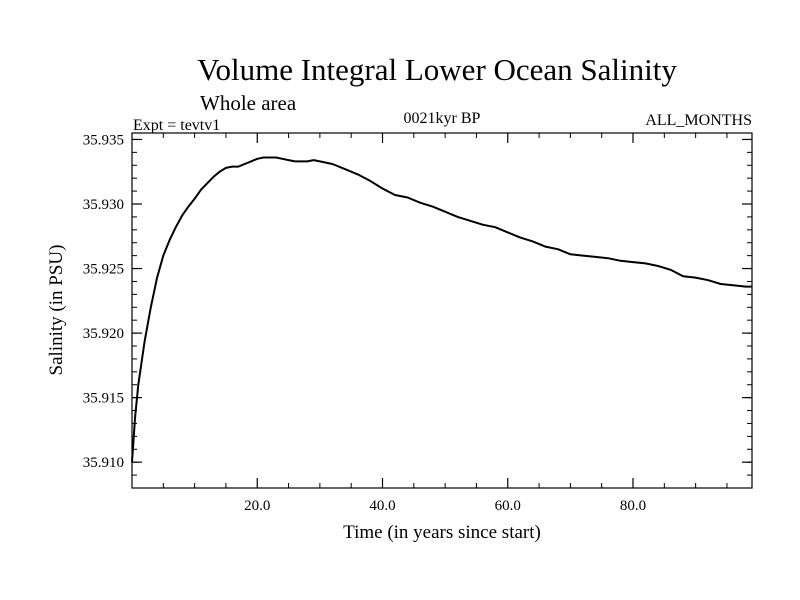 Image resolution: width=800 pixels, height=600 pixels. What do you see at coordinates (103, 463) in the screenshot?
I see `y-tick-label: 35.910` at bounding box center [103, 463].